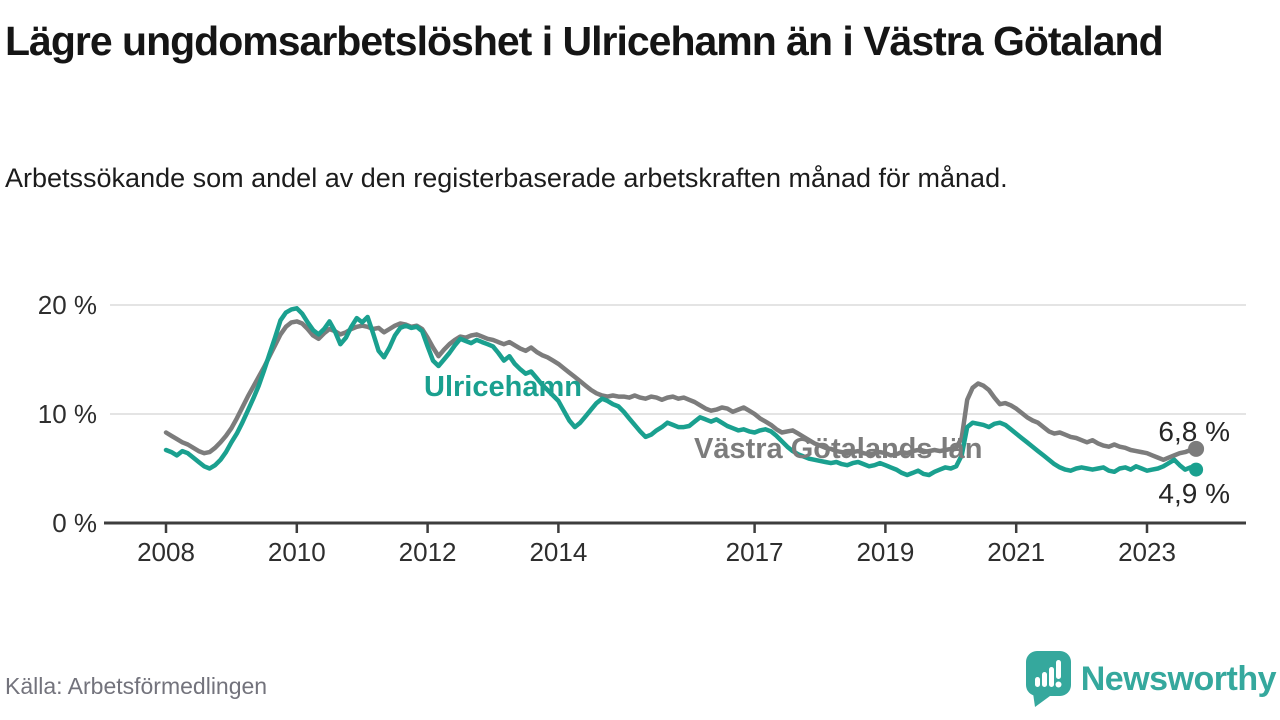 This screenshot has width=1280, height=720. I want to click on x-tick-label: 2012, so click(428, 552).